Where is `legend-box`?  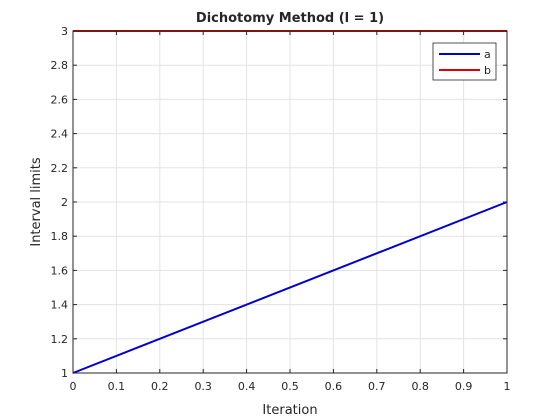 legend-box is located at coordinates (464, 61).